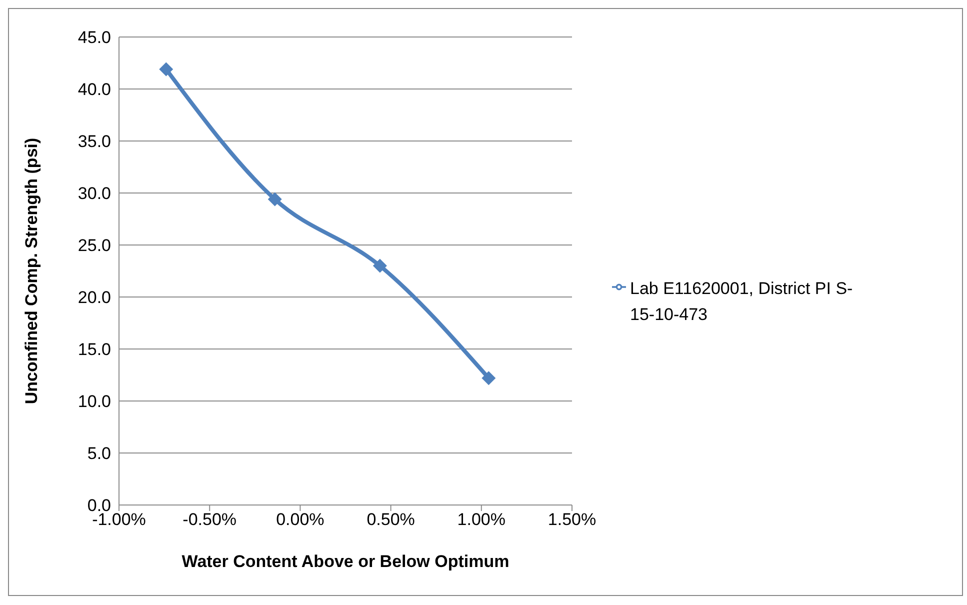 The height and width of the screenshot is (605, 967). What do you see at coordinates (94, 298) in the screenshot?
I see `y-tick-label: 20.0` at bounding box center [94, 298].